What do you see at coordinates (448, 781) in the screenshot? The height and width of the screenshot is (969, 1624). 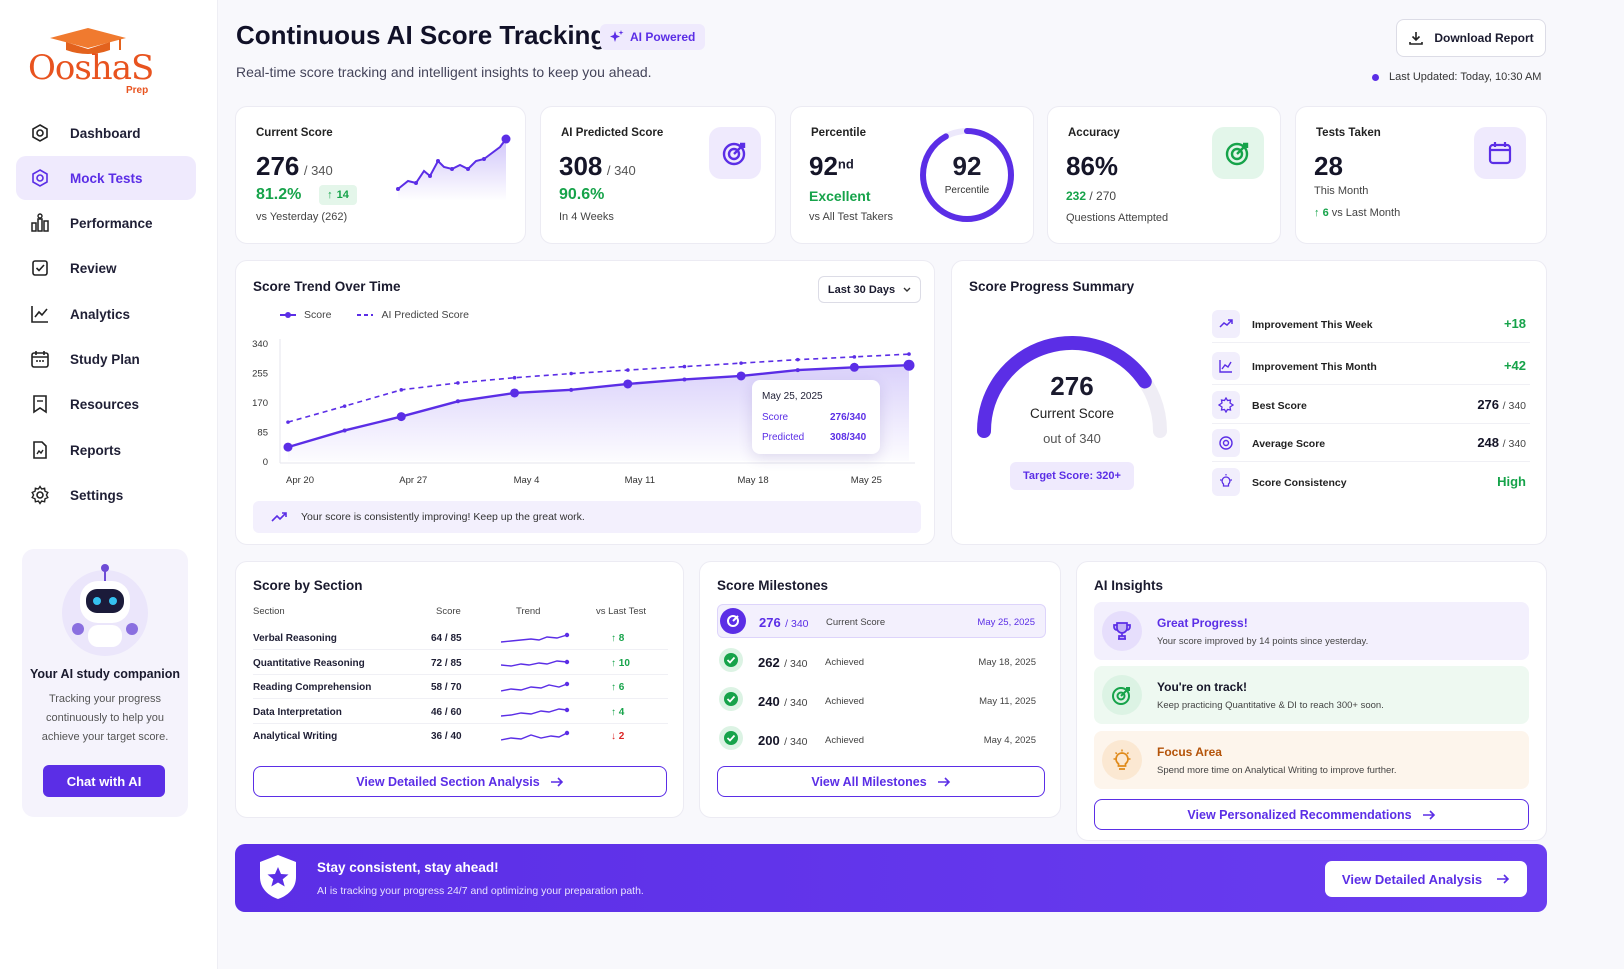 I see `view-section-analysis-label: View Detailed Section Analysis` at bounding box center [448, 781].